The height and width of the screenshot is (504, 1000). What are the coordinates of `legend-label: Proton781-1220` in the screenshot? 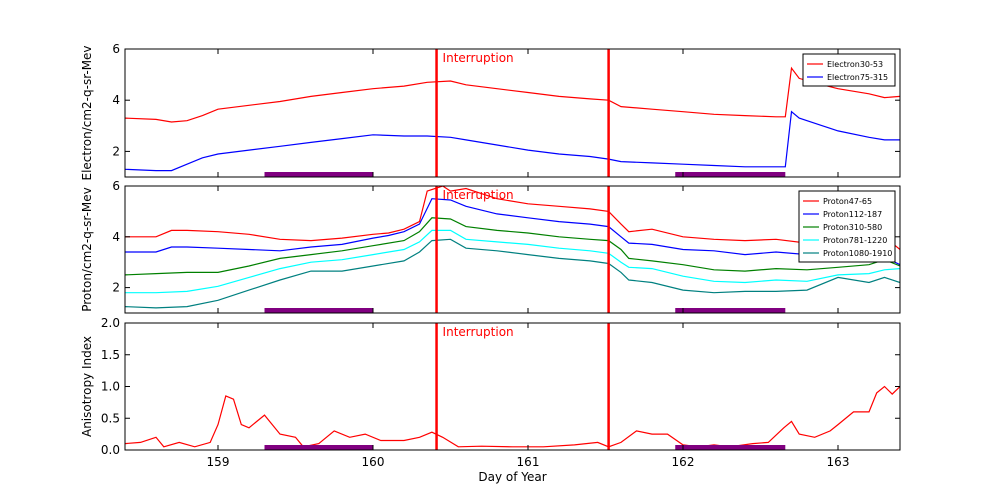 It's located at (855, 240).